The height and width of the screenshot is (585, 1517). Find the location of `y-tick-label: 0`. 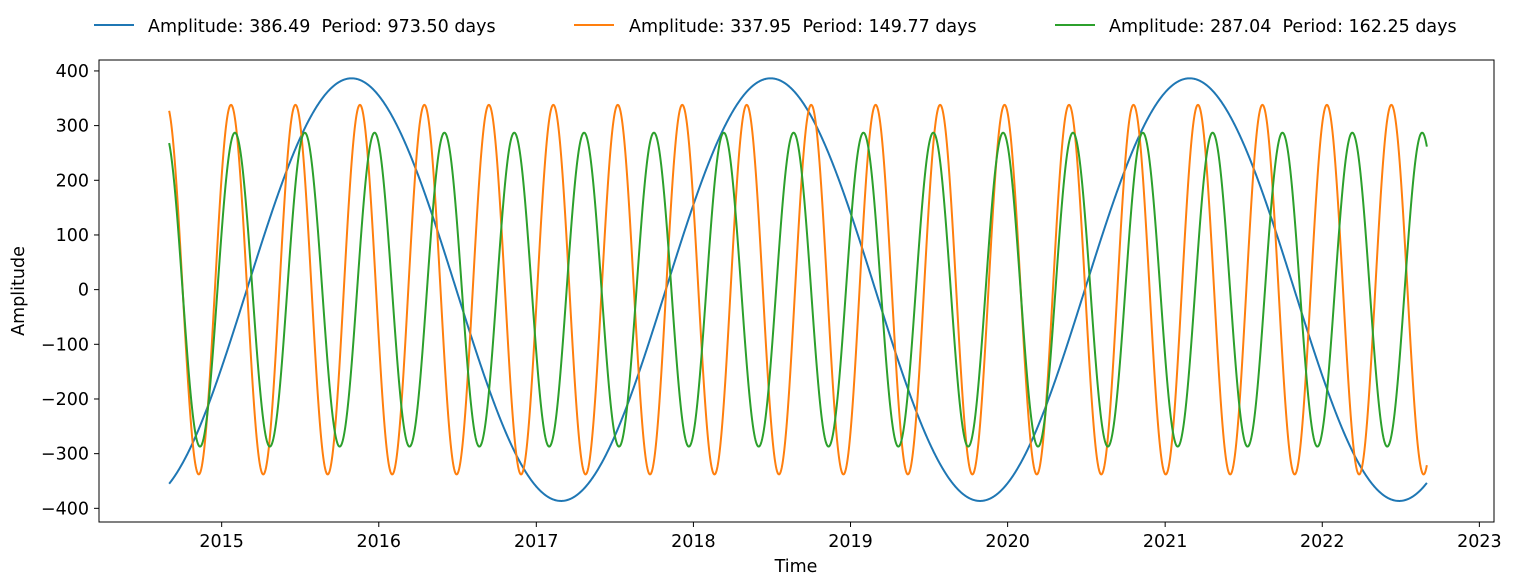

y-tick-label: 0 is located at coordinates (83, 291).